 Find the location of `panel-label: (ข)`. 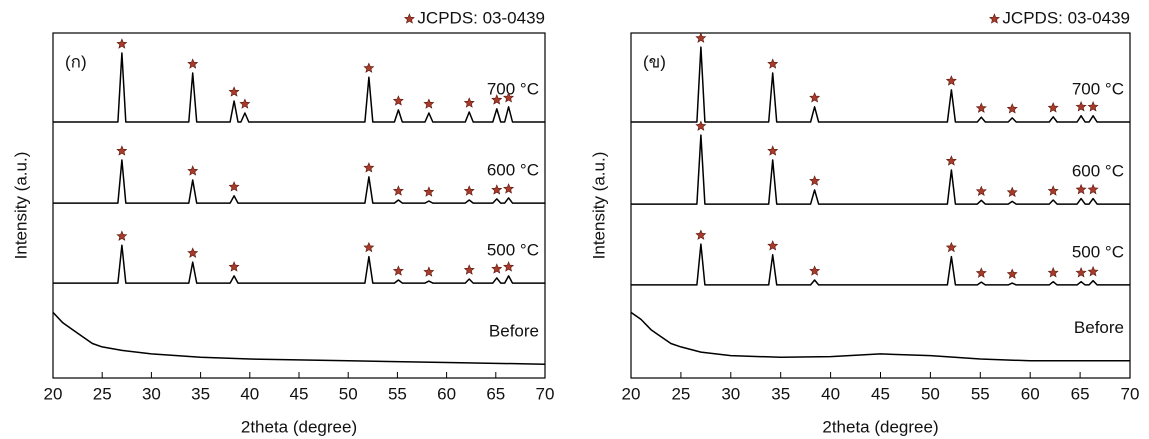

panel-label: (ข) is located at coordinates (654, 61).